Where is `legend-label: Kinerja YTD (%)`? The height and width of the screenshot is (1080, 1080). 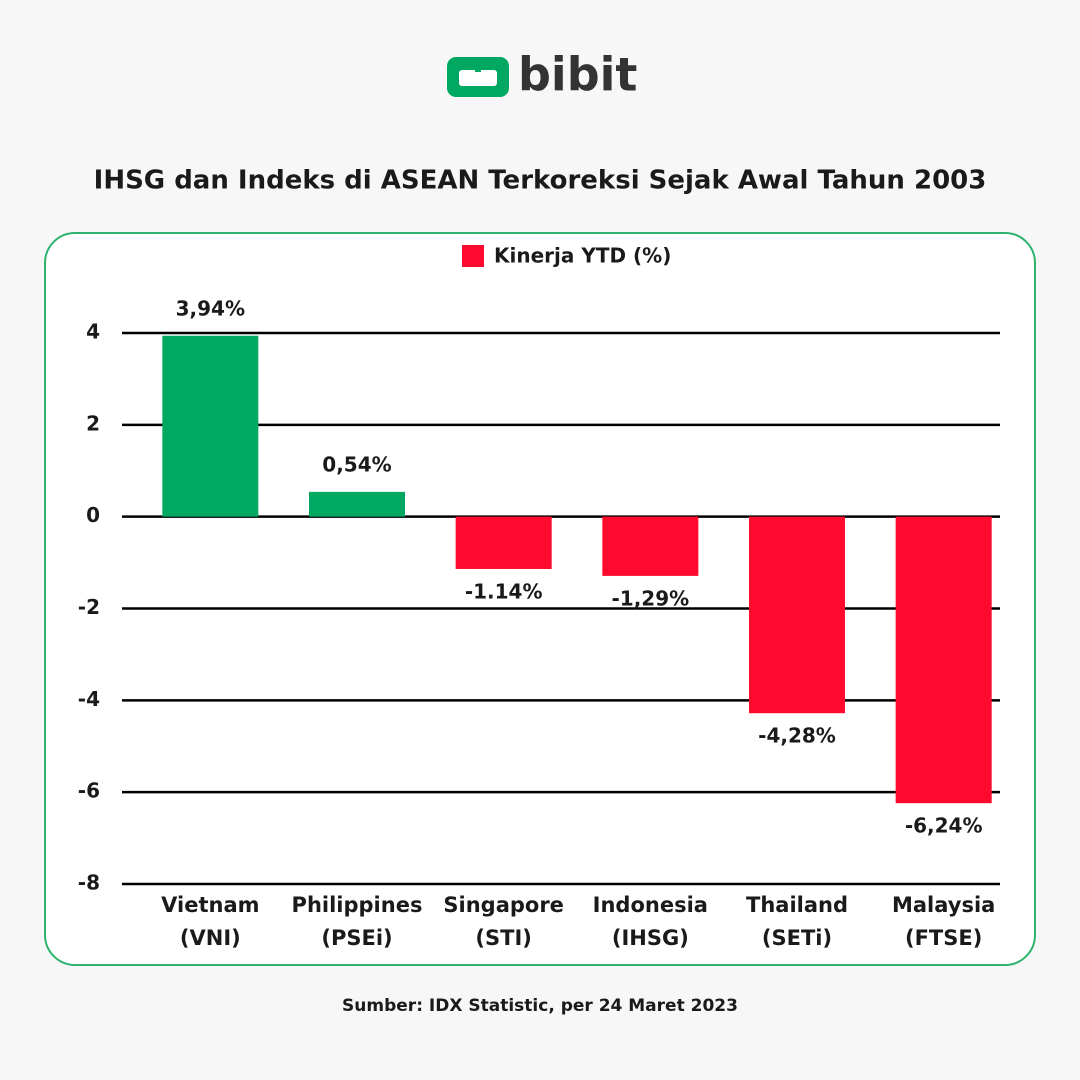 legend-label: Kinerja YTD (%) is located at coordinates (582, 256).